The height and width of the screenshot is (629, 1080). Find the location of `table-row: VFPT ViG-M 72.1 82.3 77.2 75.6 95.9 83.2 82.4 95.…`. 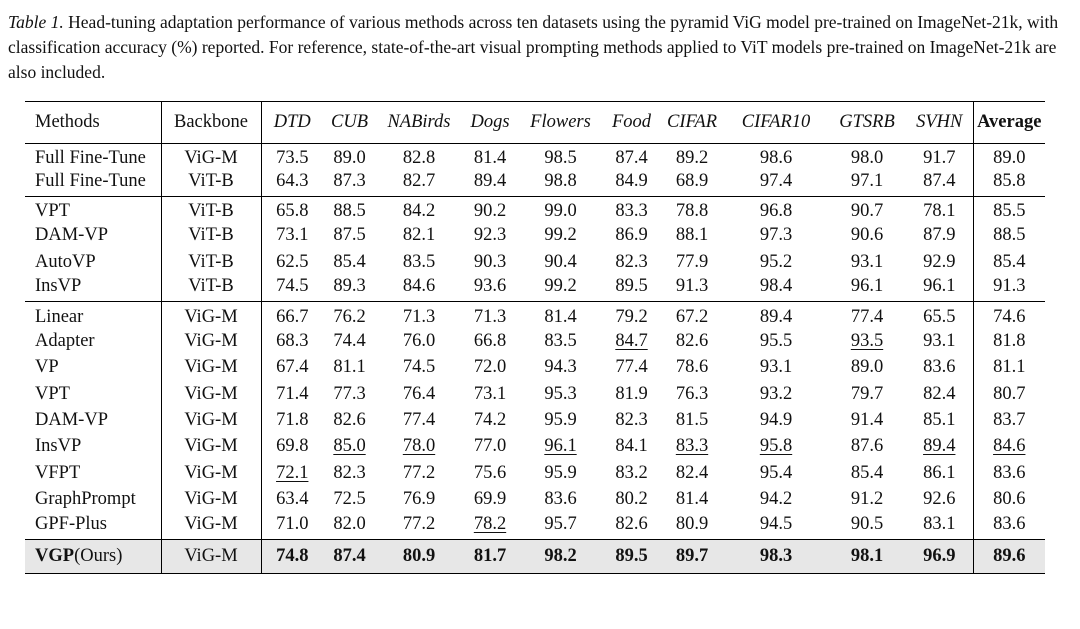

table-row: VFPT ViG-M 72.1 82.3 77.2 75.6 95.9 83.2 82.4 95.… is located at coordinates (535, 473).